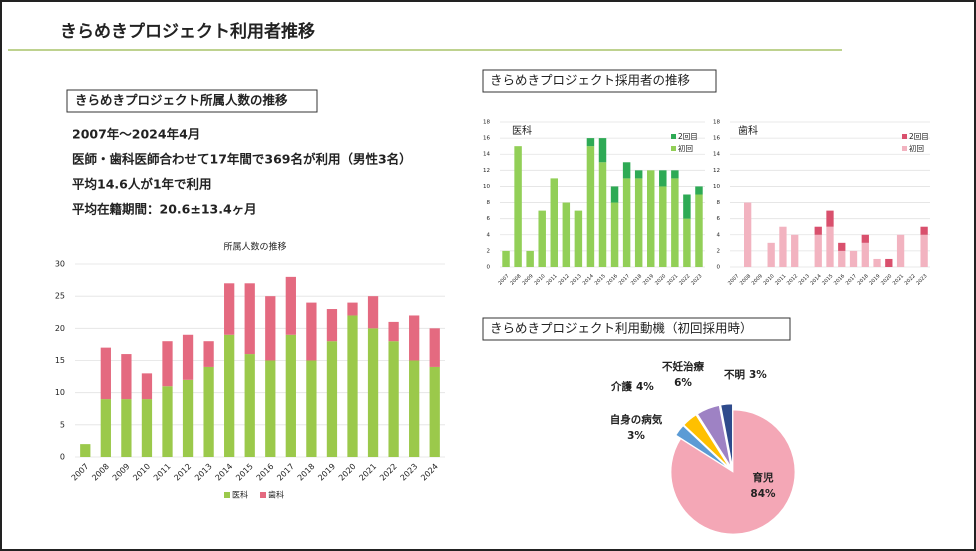  I want to click on chart-title: 所属人数の推移, so click(254, 247).